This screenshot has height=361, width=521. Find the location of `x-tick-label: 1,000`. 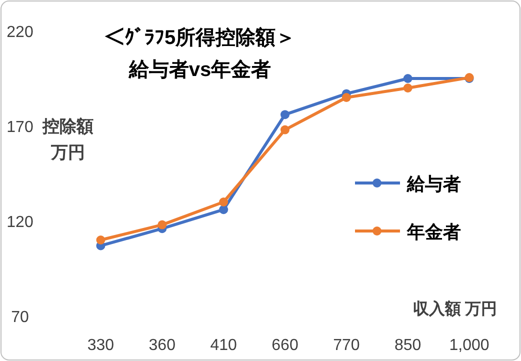

x-tick-label: 1,000 is located at coordinates (469, 345).